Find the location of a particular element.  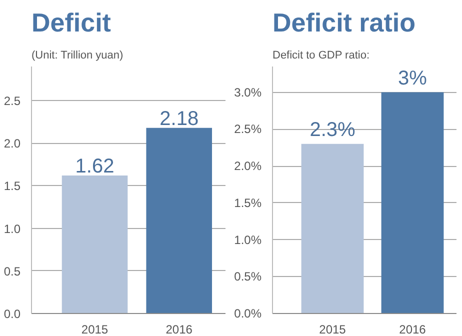

chart-title: Deficit ratio is located at coordinates (344, 23).